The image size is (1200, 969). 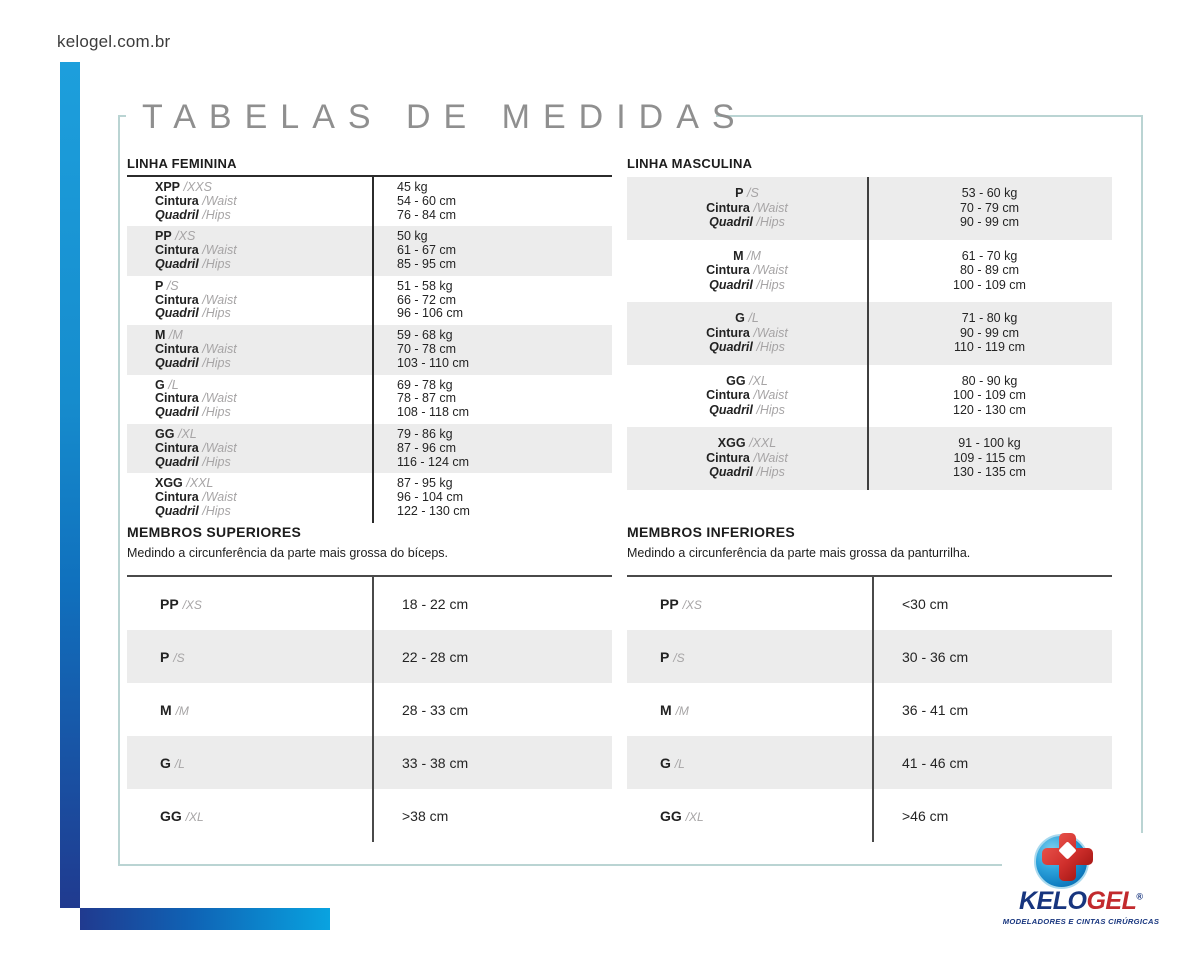 I want to click on bottom-accent-bar, so click(x=205, y=919).